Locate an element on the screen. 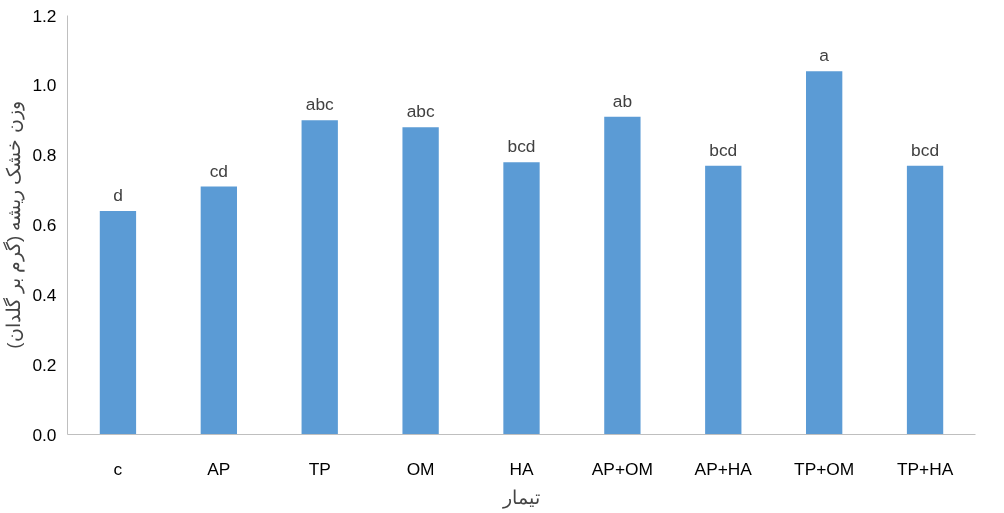 The width and height of the screenshot is (1004, 513). y-tick-label: 0.0 is located at coordinates (44, 434).